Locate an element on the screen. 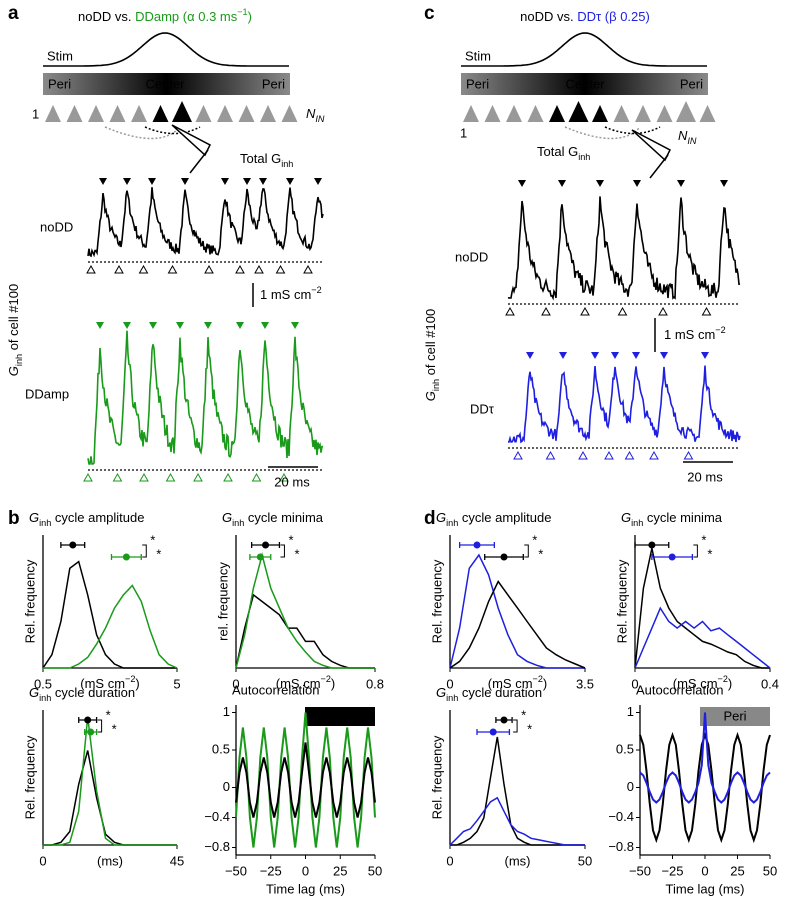 Image resolution: width=787 pixels, height=923 pixels. y-tick-label: −0.4 is located at coordinates (217, 816).